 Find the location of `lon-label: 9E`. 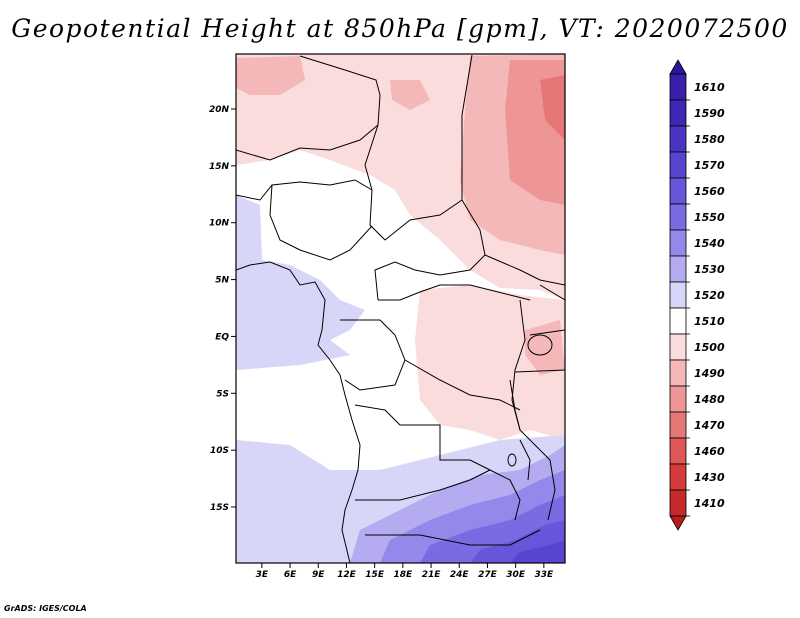

lon-label: 9E is located at coordinates (318, 575).